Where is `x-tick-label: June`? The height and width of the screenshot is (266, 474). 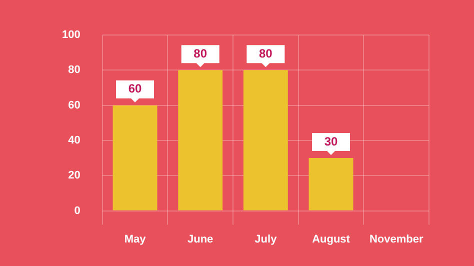
x-tick-label: June is located at coordinates (201, 239).